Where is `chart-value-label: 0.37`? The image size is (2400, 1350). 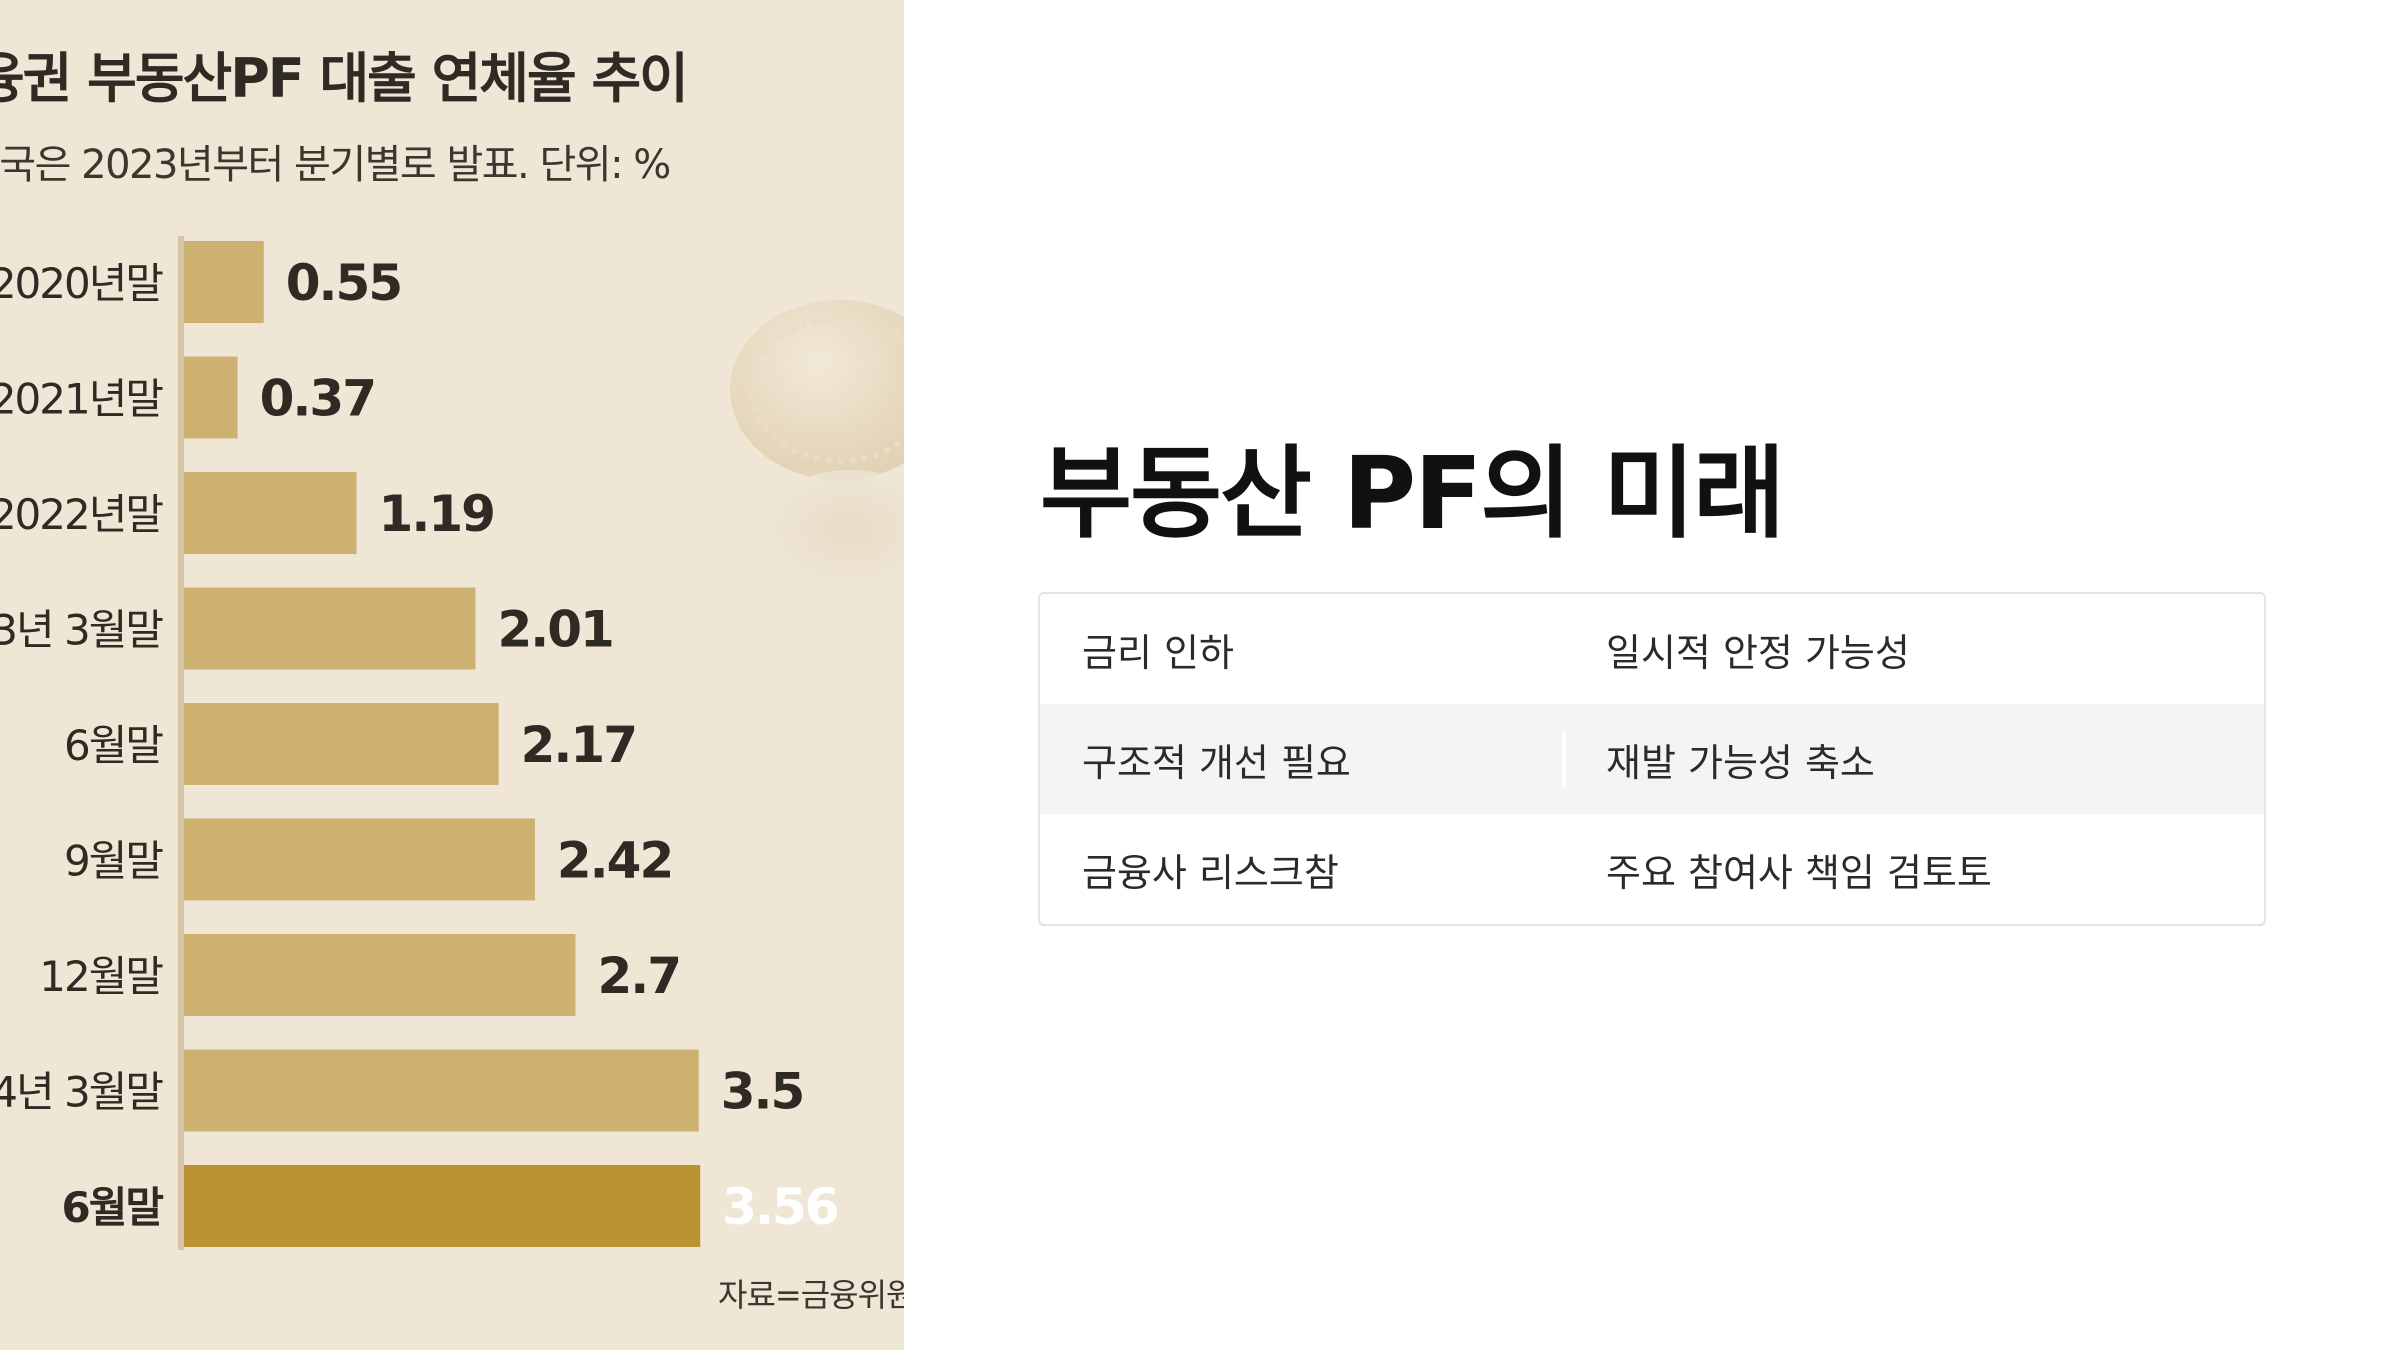
chart-value-label: 0.37 is located at coordinates (317, 399).